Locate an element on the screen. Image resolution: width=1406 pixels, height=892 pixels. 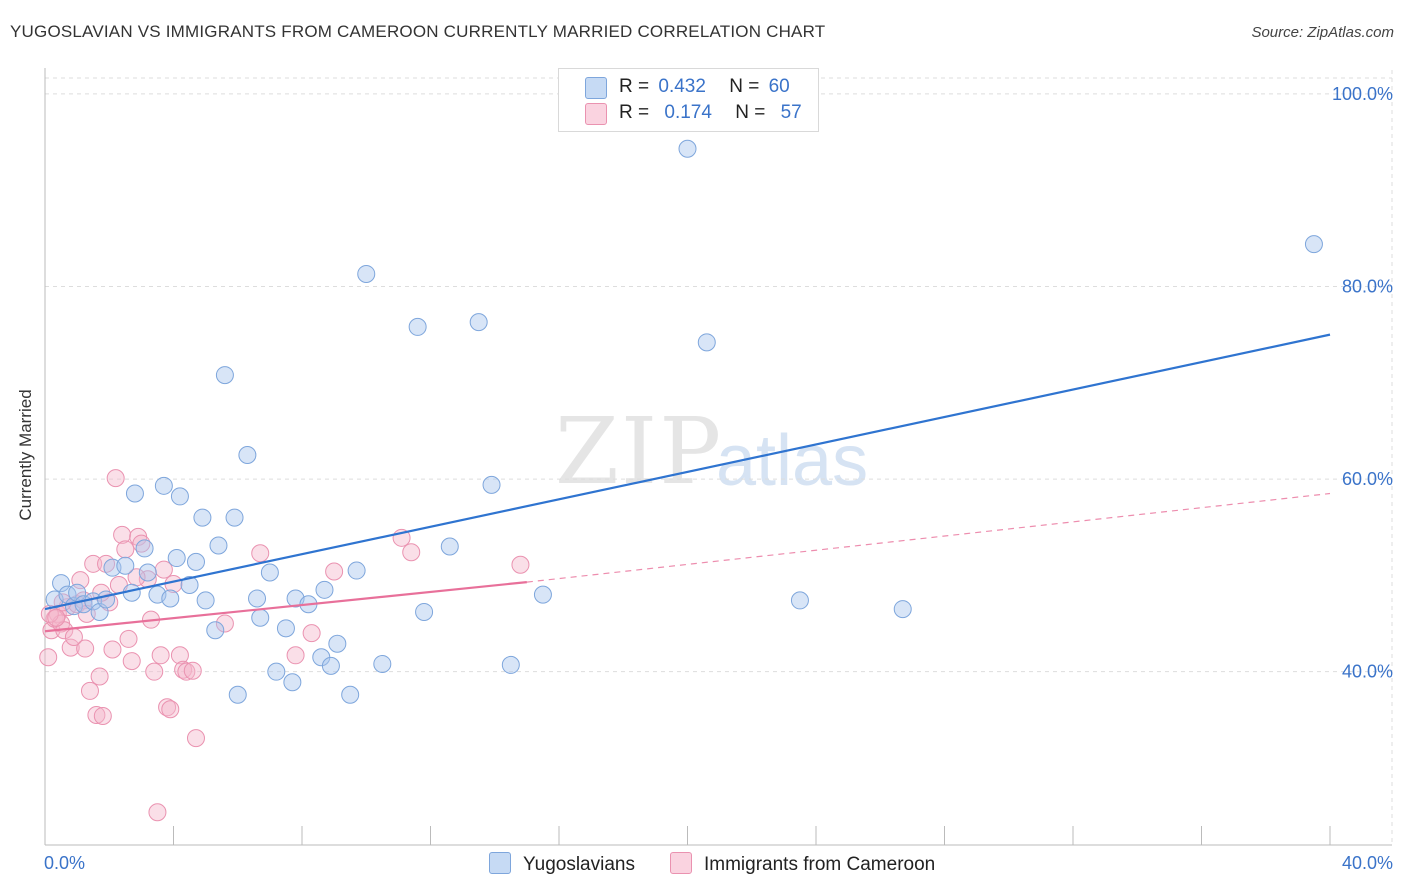
legend-label: Yugoslavians is located at coordinates (579, 864).